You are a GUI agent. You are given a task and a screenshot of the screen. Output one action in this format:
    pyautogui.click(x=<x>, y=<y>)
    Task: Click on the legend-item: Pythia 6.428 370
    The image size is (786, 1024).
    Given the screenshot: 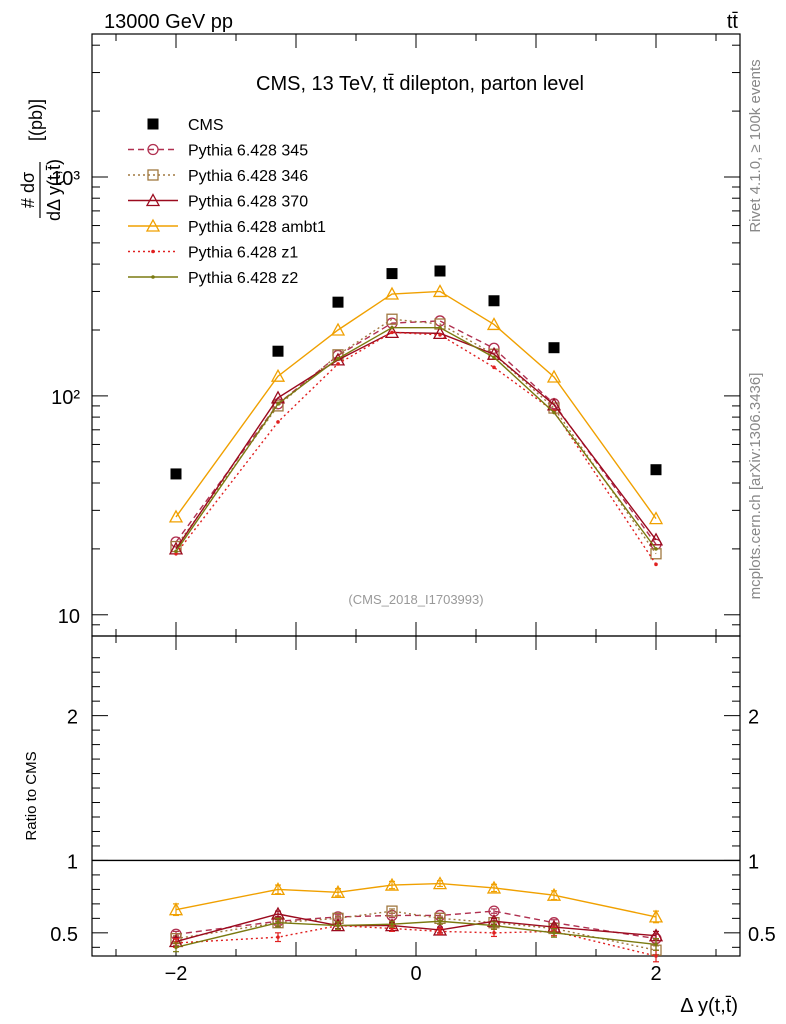 What is the action you would take?
    pyautogui.click(x=218, y=202)
    